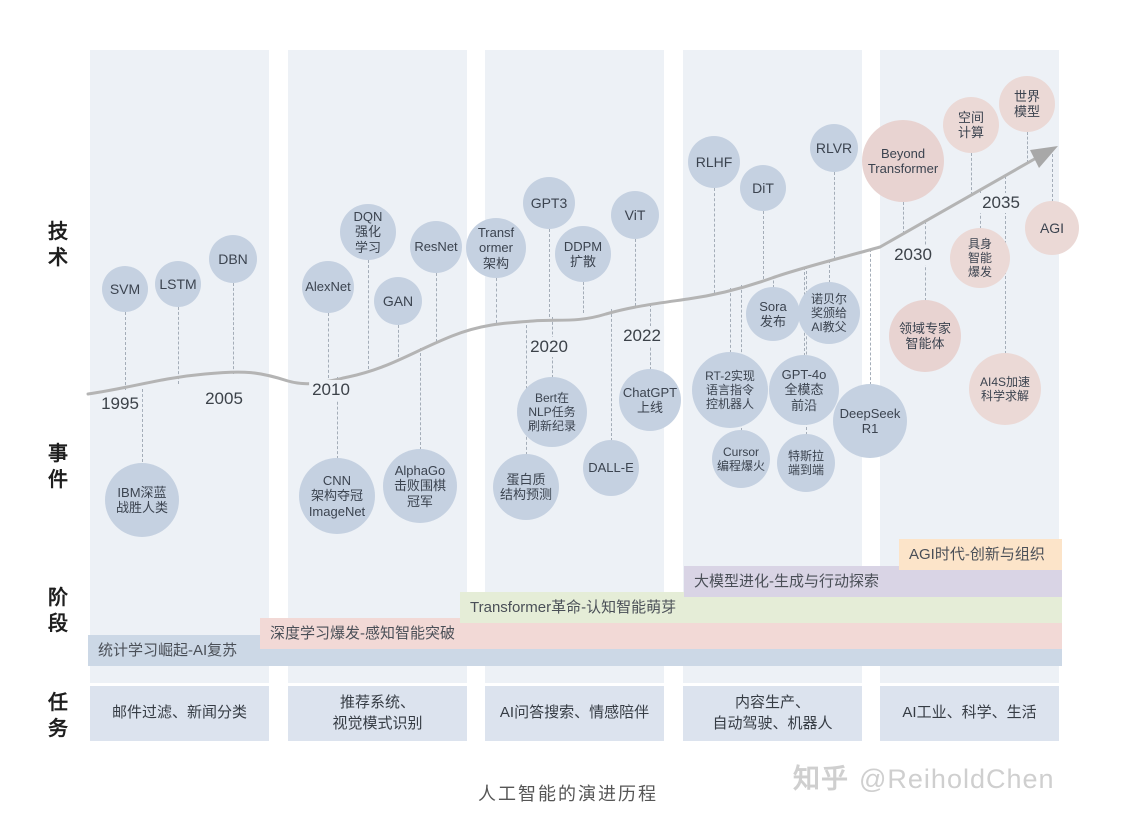 The width and height of the screenshot is (1134, 826). I want to click on node-ai4s: AI4S加速 科学求解, so click(1005, 389).